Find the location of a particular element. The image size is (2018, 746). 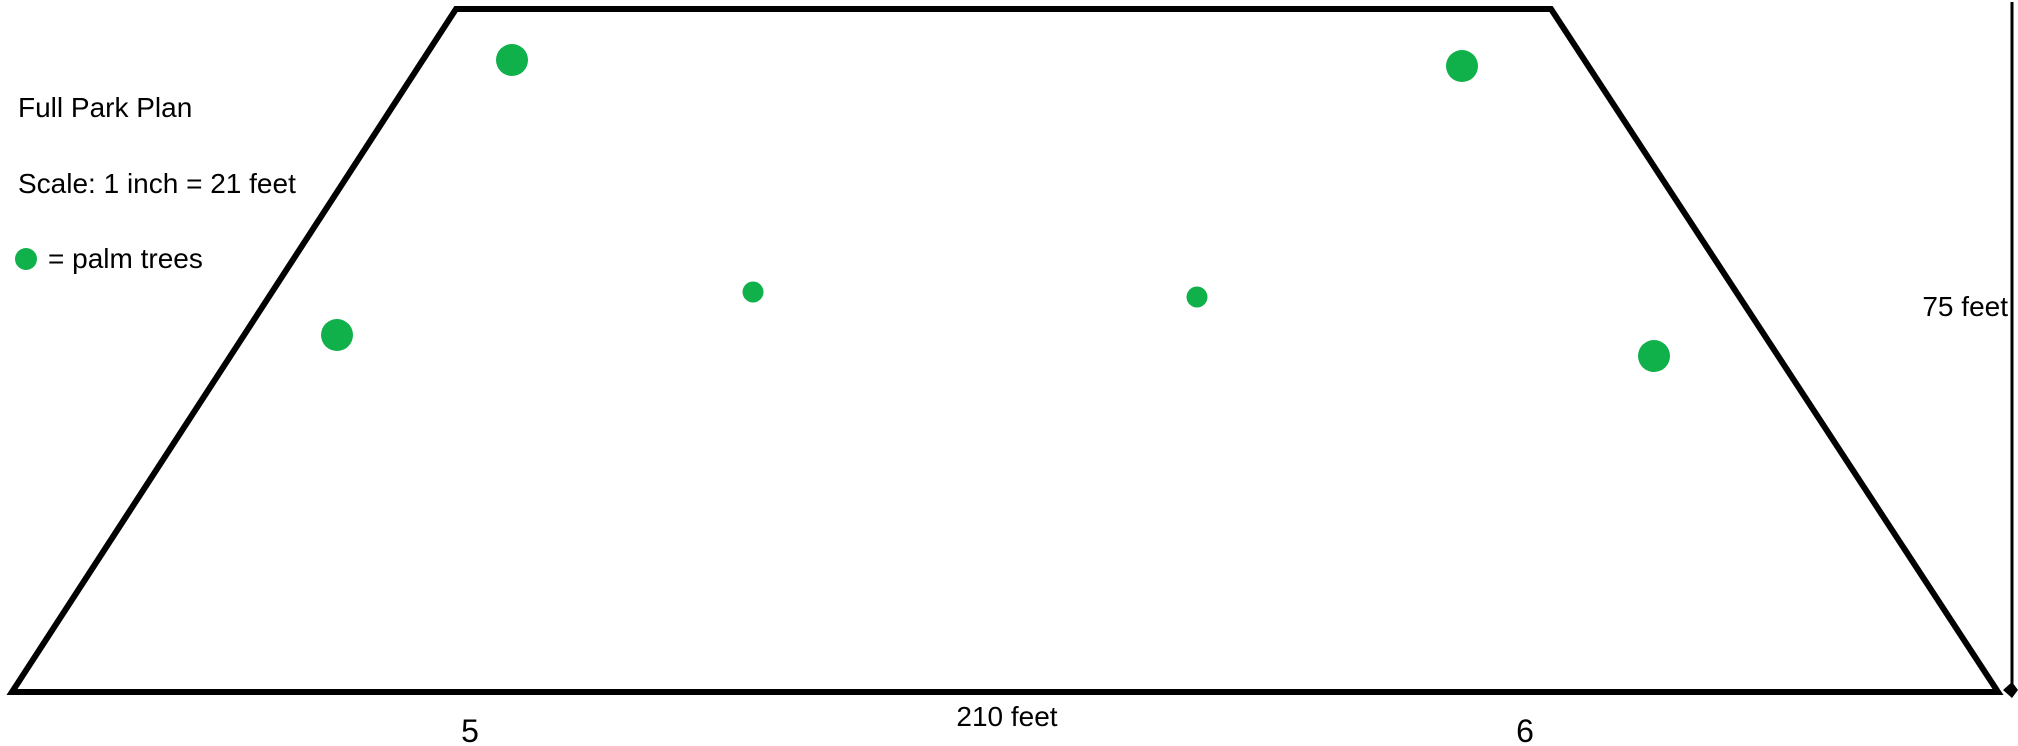

plan-title: Full Park Plan is located at coordinates (105, 107).